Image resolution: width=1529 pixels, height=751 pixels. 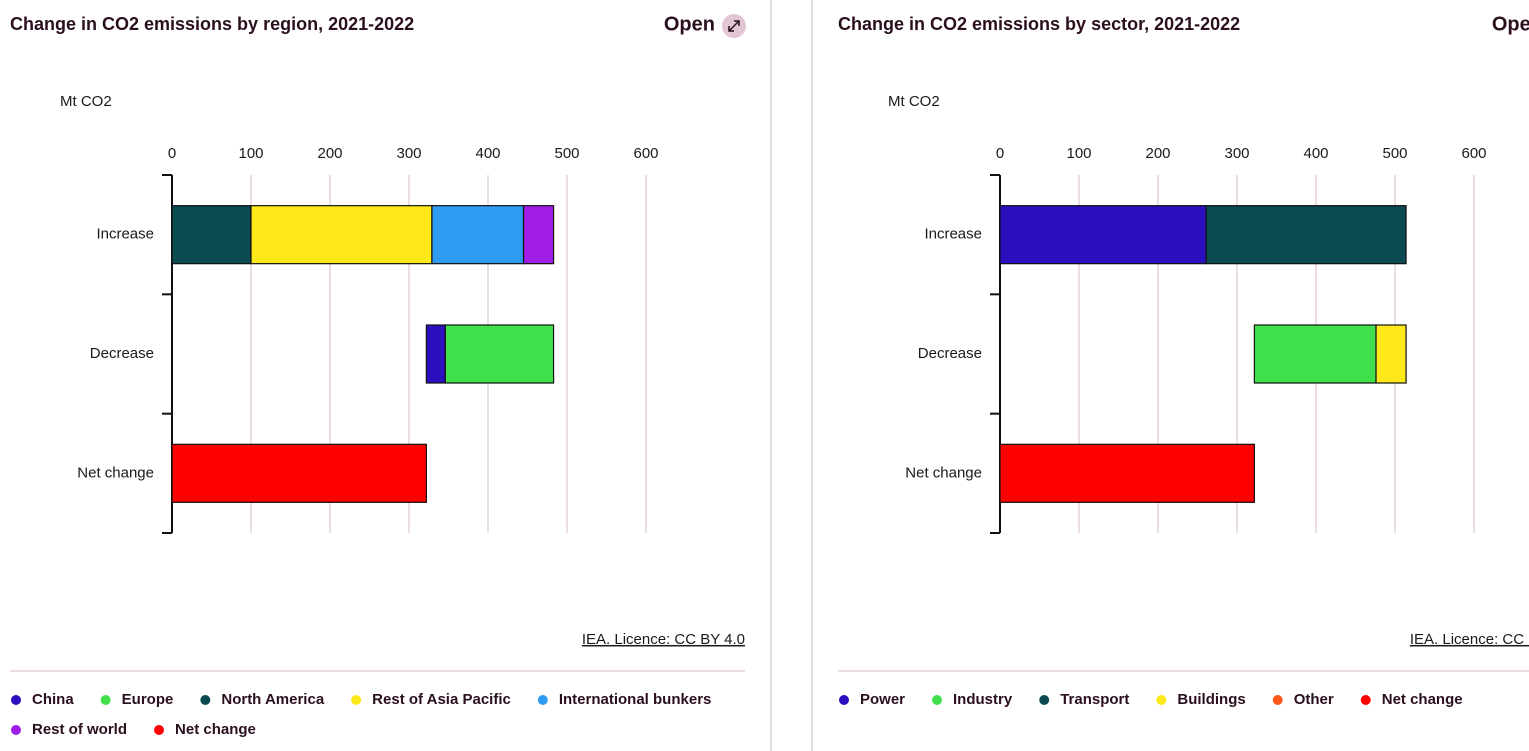 What do you see at coordinates (983, 699) in the screenshot?
I see `legend-label: Industry` at bounding box center [983, 699].